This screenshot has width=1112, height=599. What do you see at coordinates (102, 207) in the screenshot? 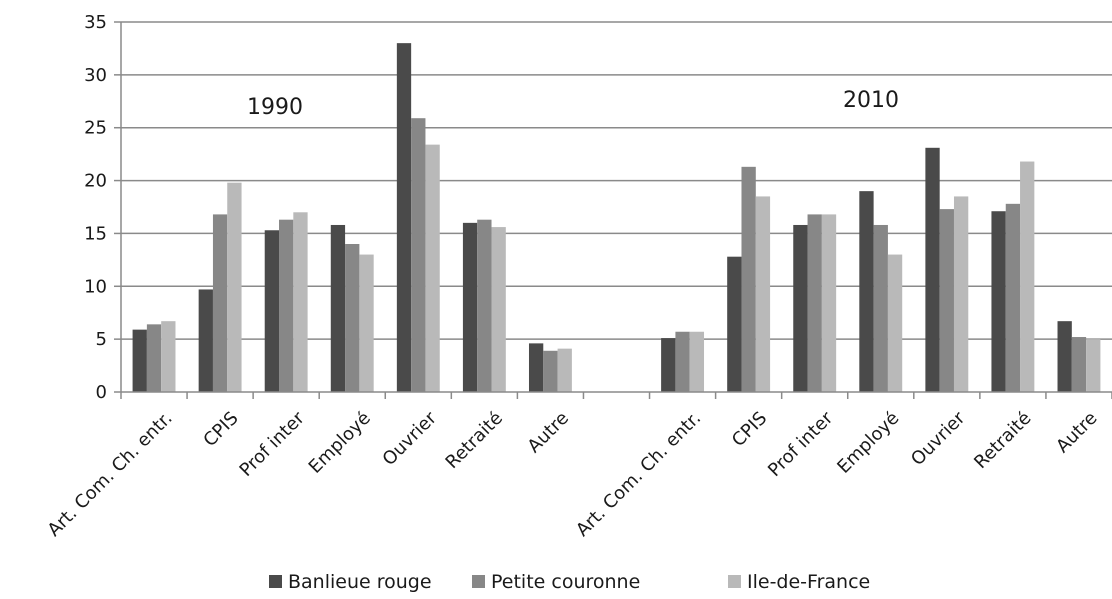
I see `y-tick-labels: 0 5 10 15 20 25 30 35` at bounding box center [102, 207].